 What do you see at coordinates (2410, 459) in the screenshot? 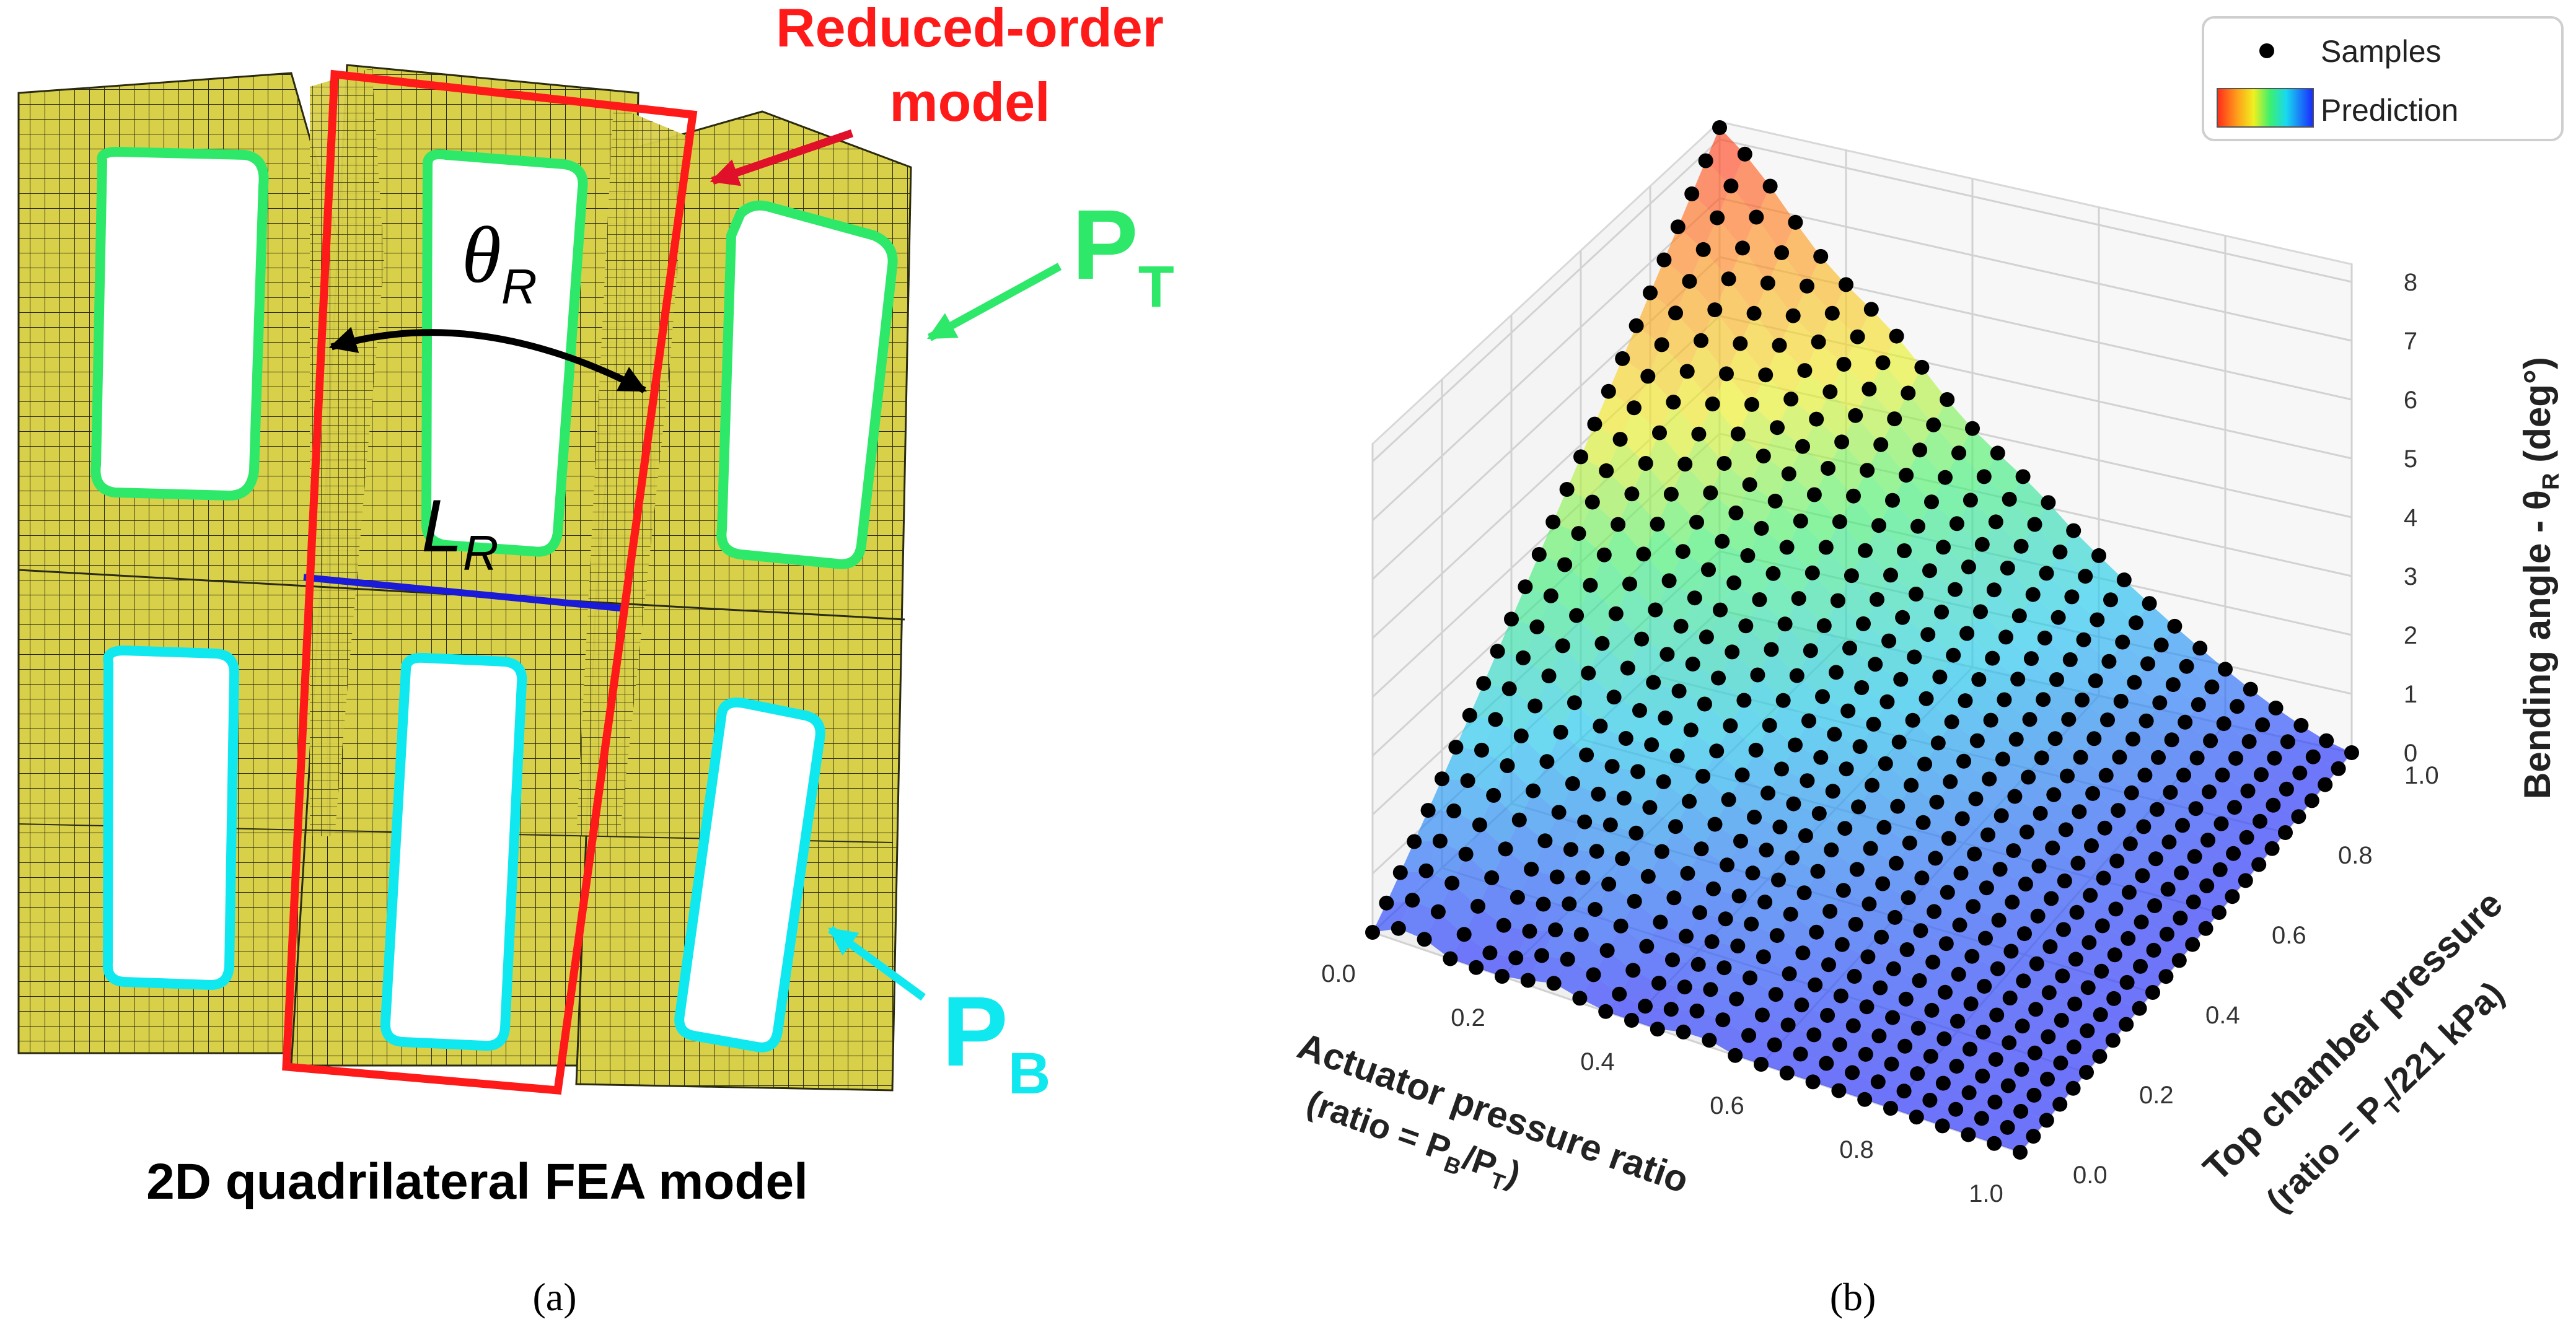
I see `z-tick-label: 5` at bounding box center [2410, 459].